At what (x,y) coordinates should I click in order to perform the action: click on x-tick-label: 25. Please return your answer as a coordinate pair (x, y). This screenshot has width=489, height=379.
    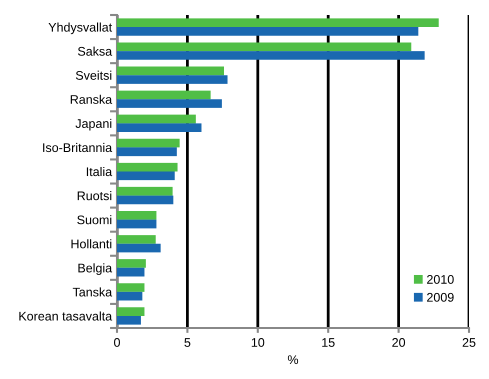
    Looking at the image, I should click on (469, 342).